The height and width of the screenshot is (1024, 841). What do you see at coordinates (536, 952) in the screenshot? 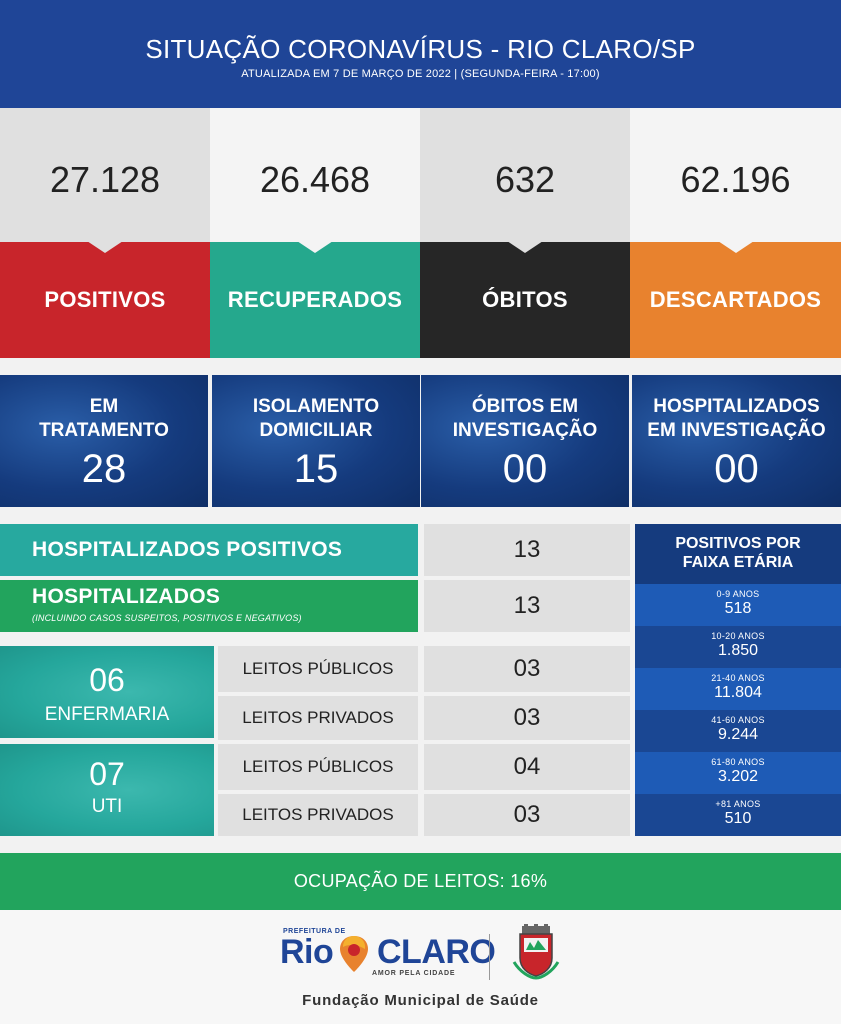
I see `city-crest-icon` at bounding box center [536, 952].